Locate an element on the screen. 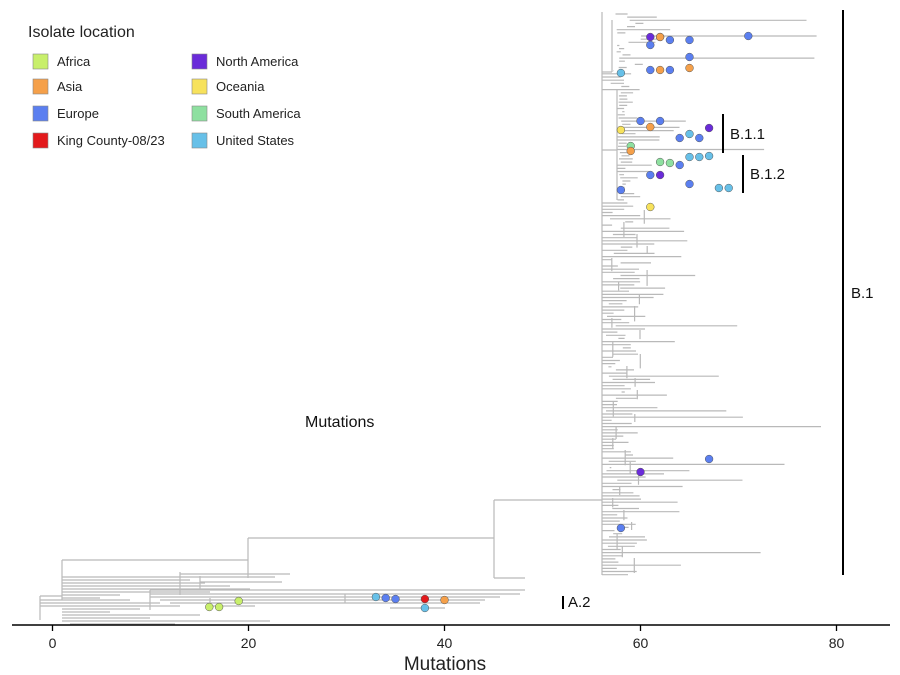 This screenshot has height=675, width=900. x-tick-label-20: 20 is located at coordinates (249, 643).